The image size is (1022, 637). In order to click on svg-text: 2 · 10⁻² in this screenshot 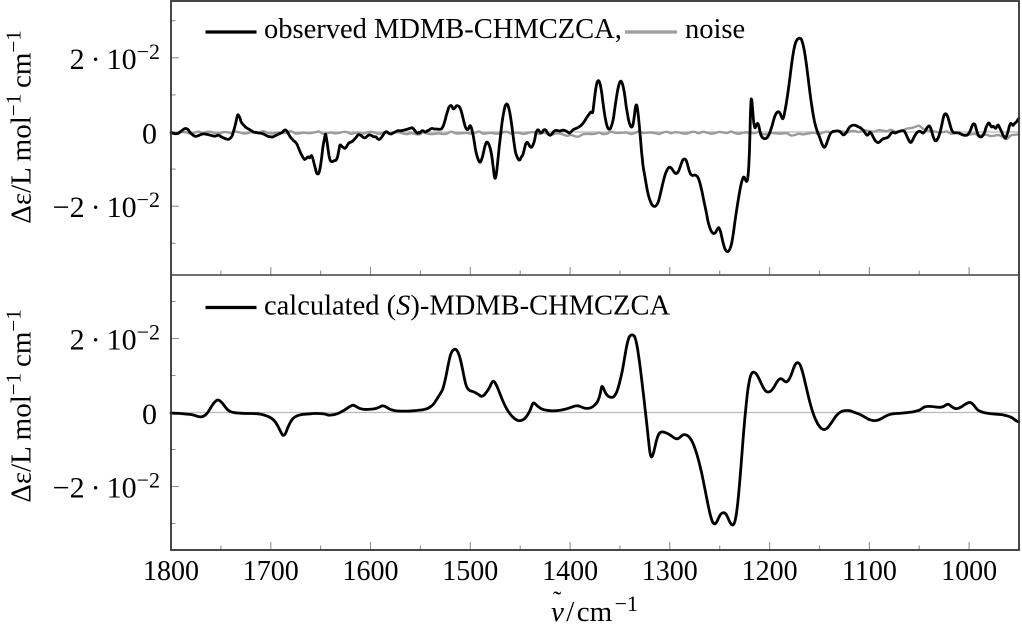, I will do `click(115, 338)`.